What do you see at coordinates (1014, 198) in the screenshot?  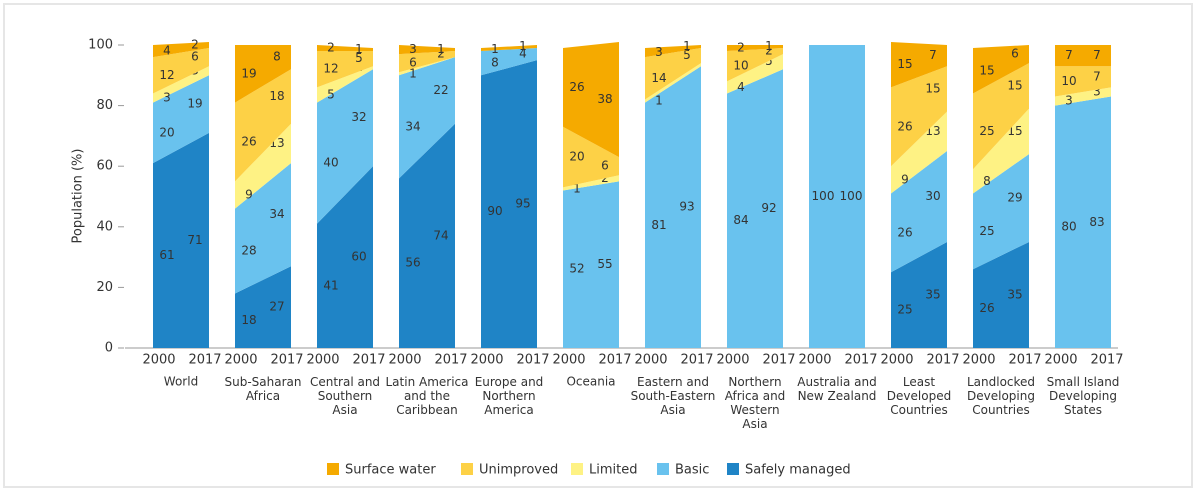 I see `value-label: 29` at bounding box center [1014, 198].